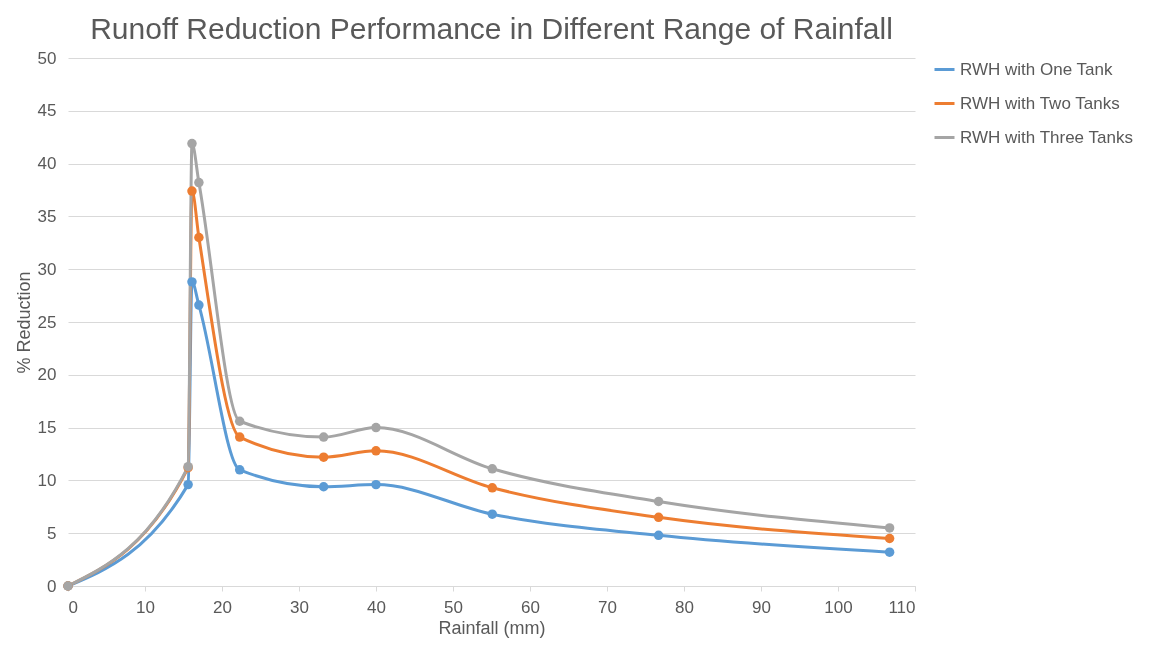  I want to click on y-tick-label: 10, so click(47, 480).